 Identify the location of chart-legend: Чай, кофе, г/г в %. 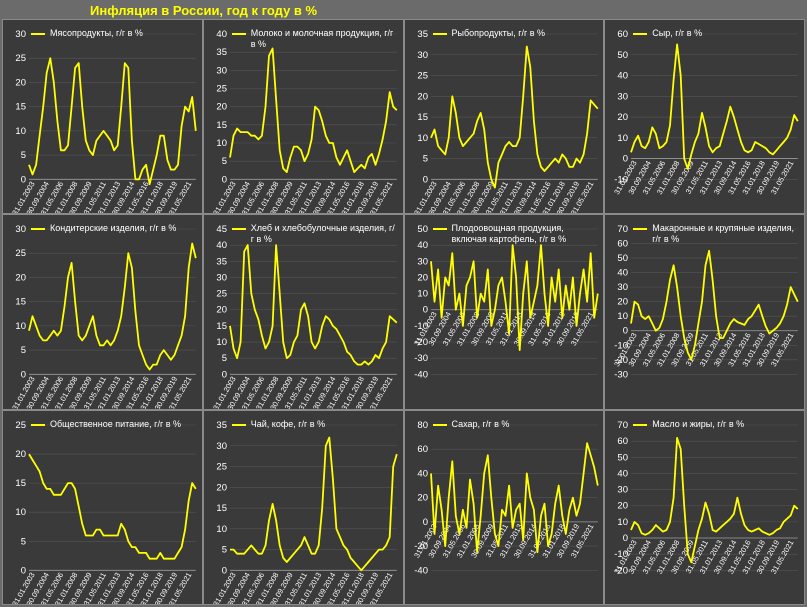
(314, 424).